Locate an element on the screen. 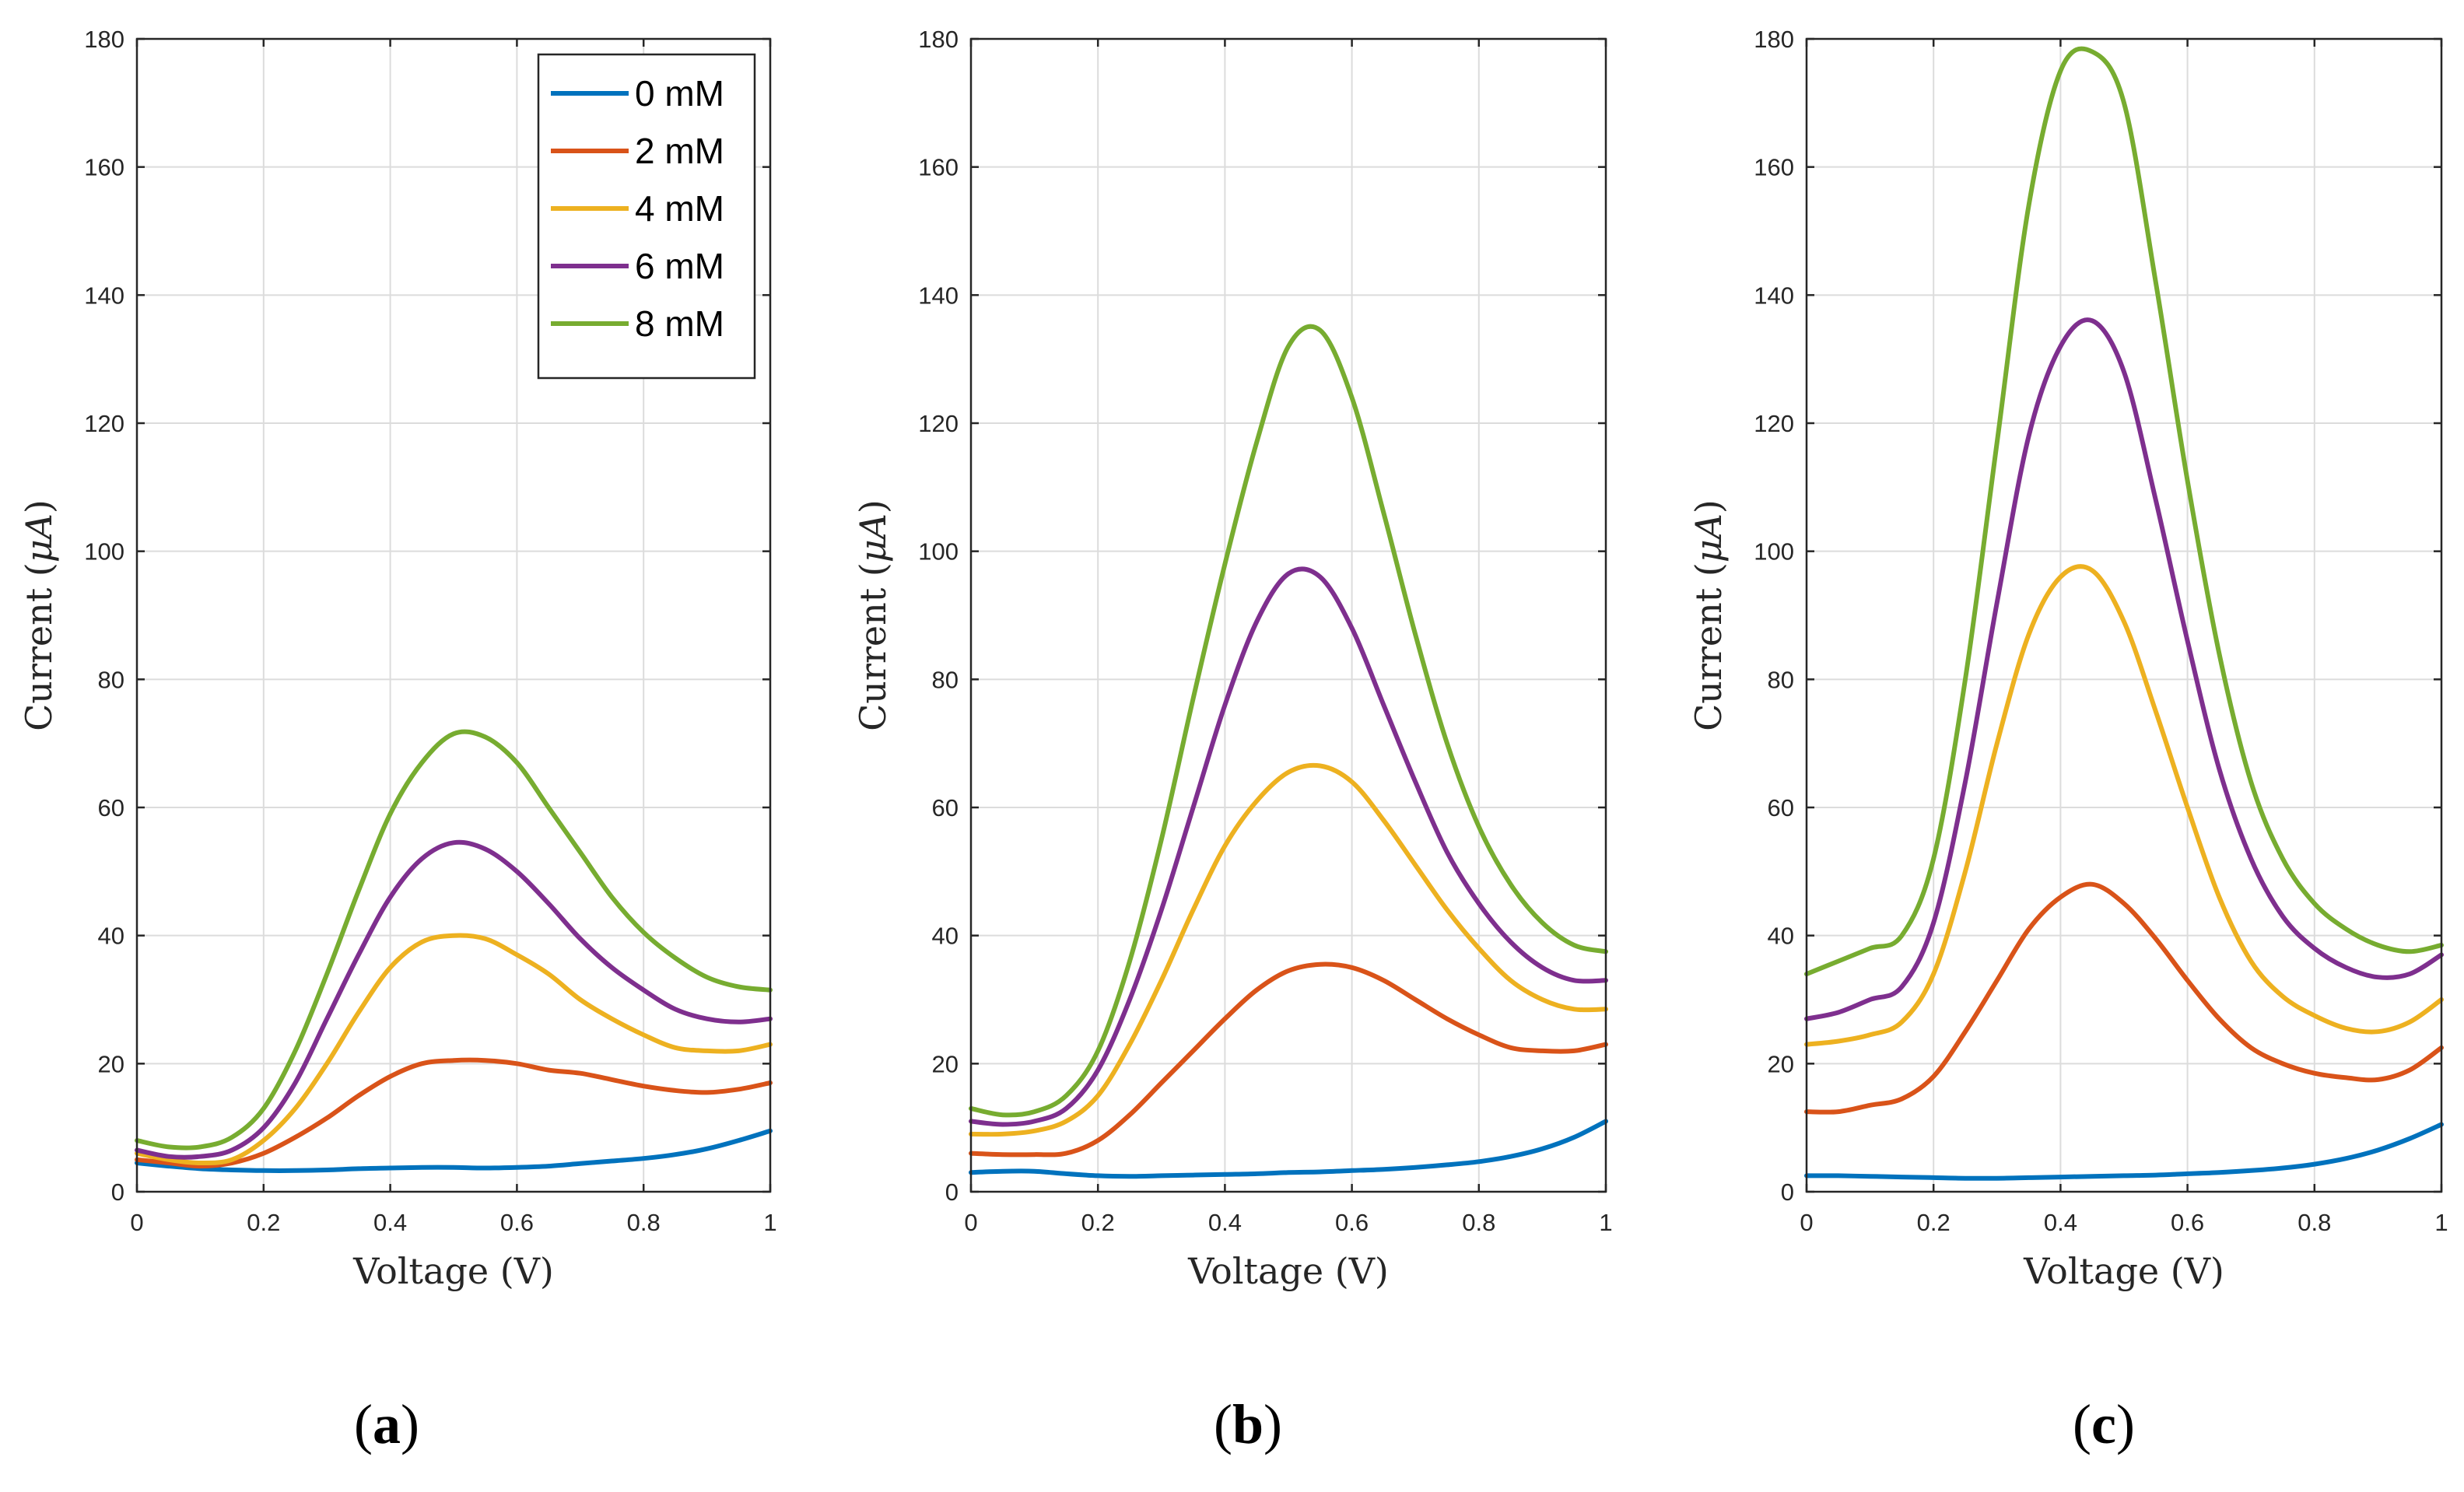 The height and width of the screenshot is (1492, 2464). panel-label-b: (b) is located at coordinates (1248, 1424).